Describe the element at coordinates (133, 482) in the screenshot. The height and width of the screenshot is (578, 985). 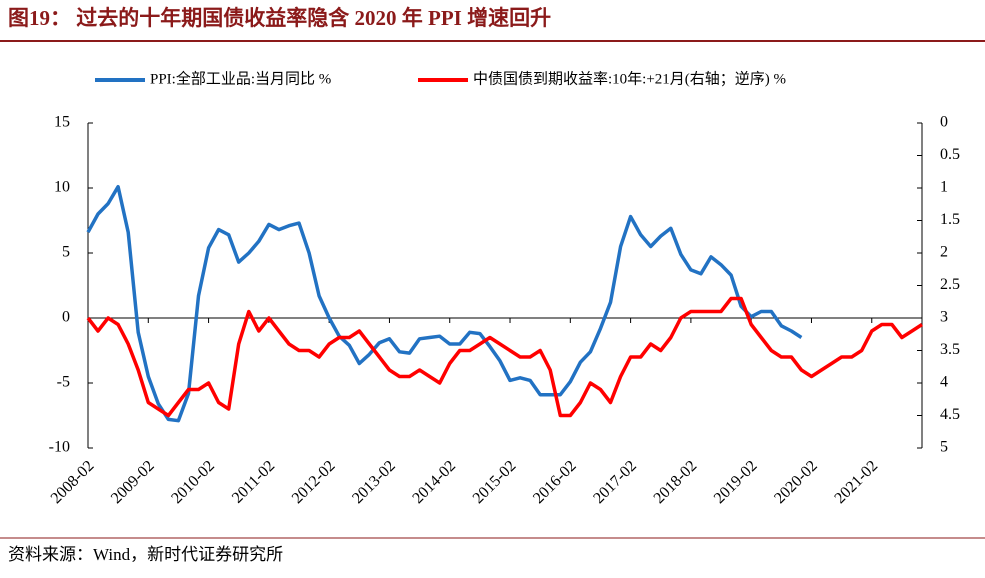
I see `x-tick-label: 2009-02` at that location.